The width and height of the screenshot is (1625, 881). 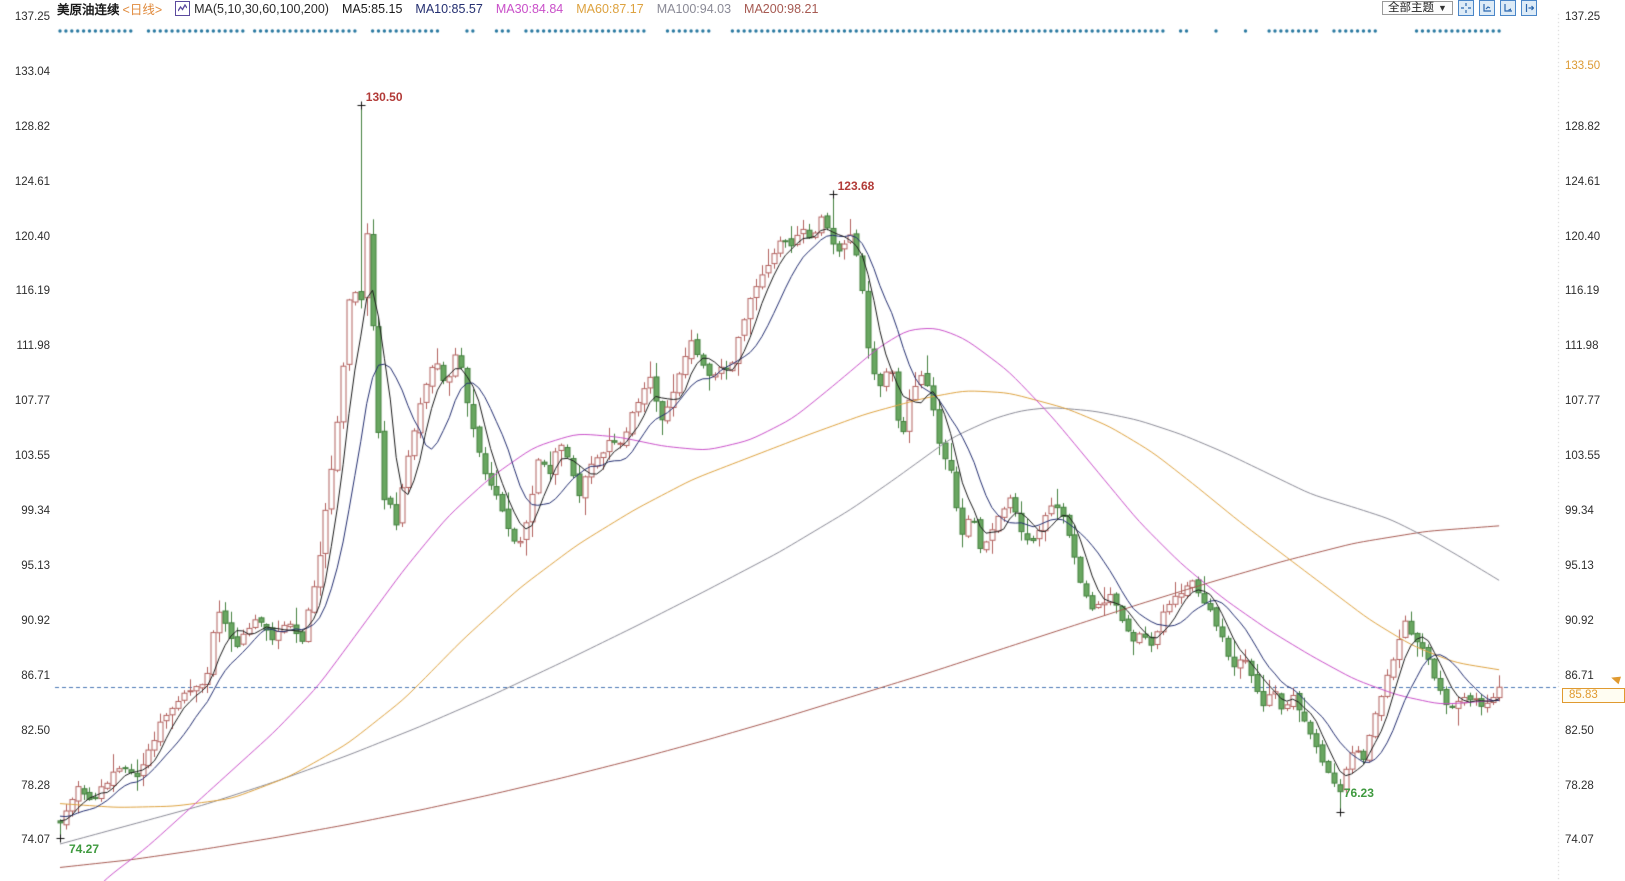 I want to click on y-axis-label-left: 107.77, so click(x=32, y=401).